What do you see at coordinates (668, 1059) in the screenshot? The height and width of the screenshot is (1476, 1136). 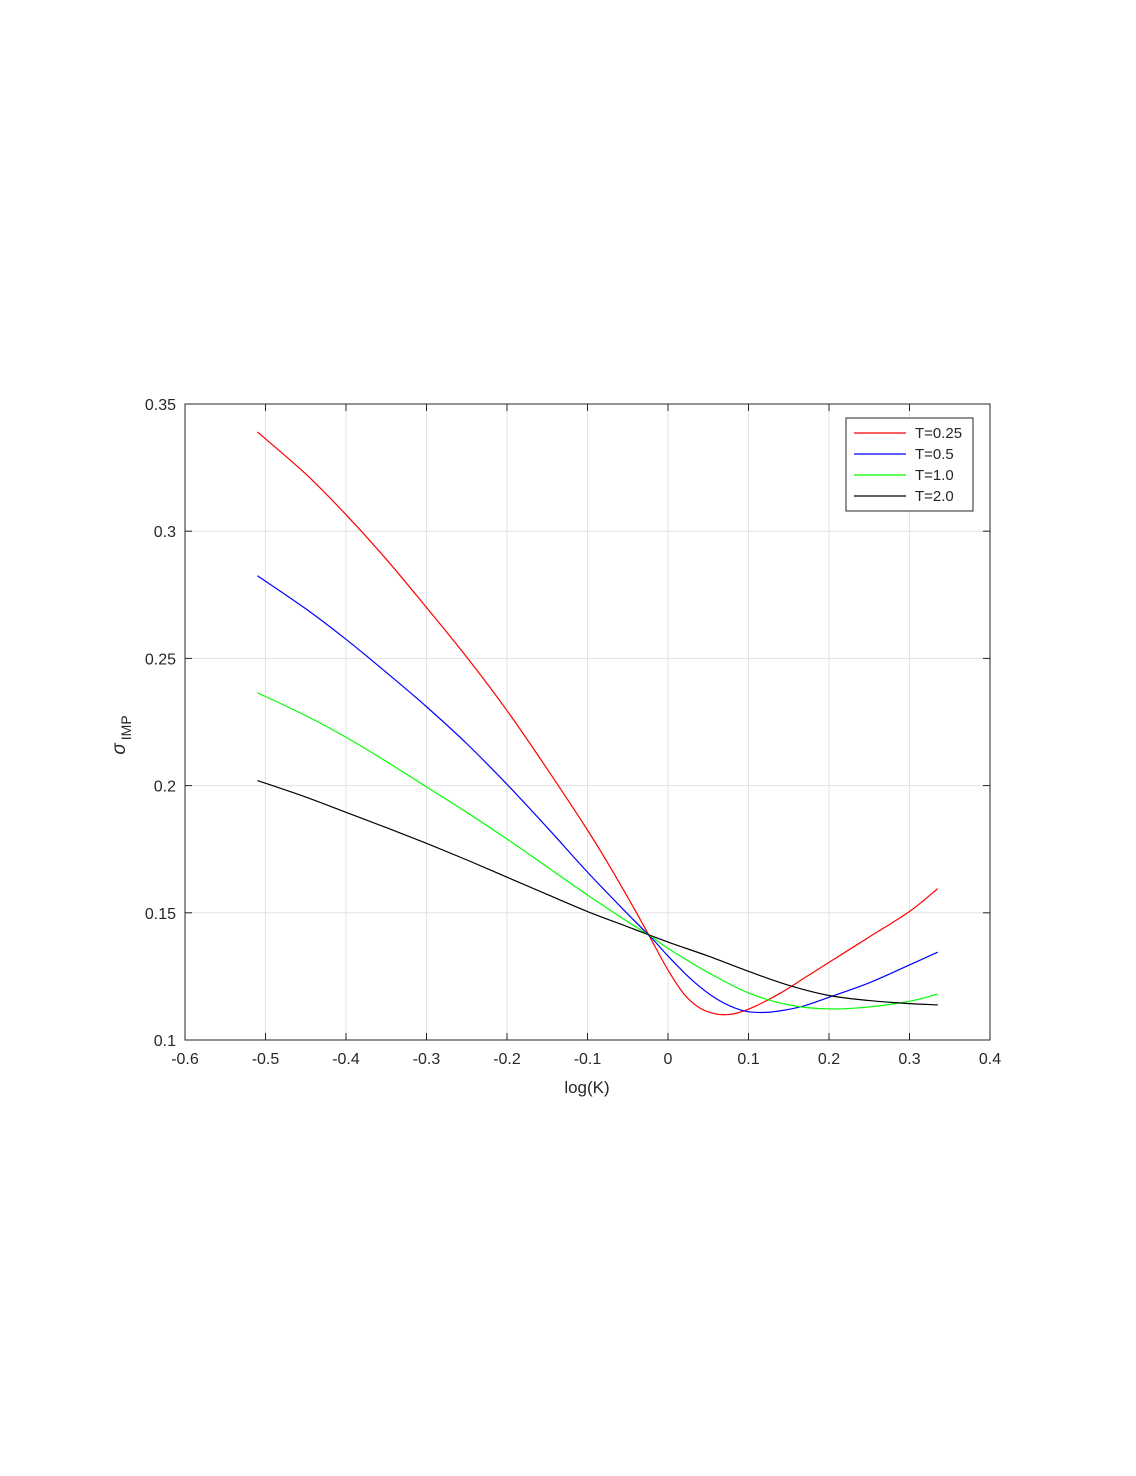 I see `x-tick-label: 0` at bounding box center [668, 1059].